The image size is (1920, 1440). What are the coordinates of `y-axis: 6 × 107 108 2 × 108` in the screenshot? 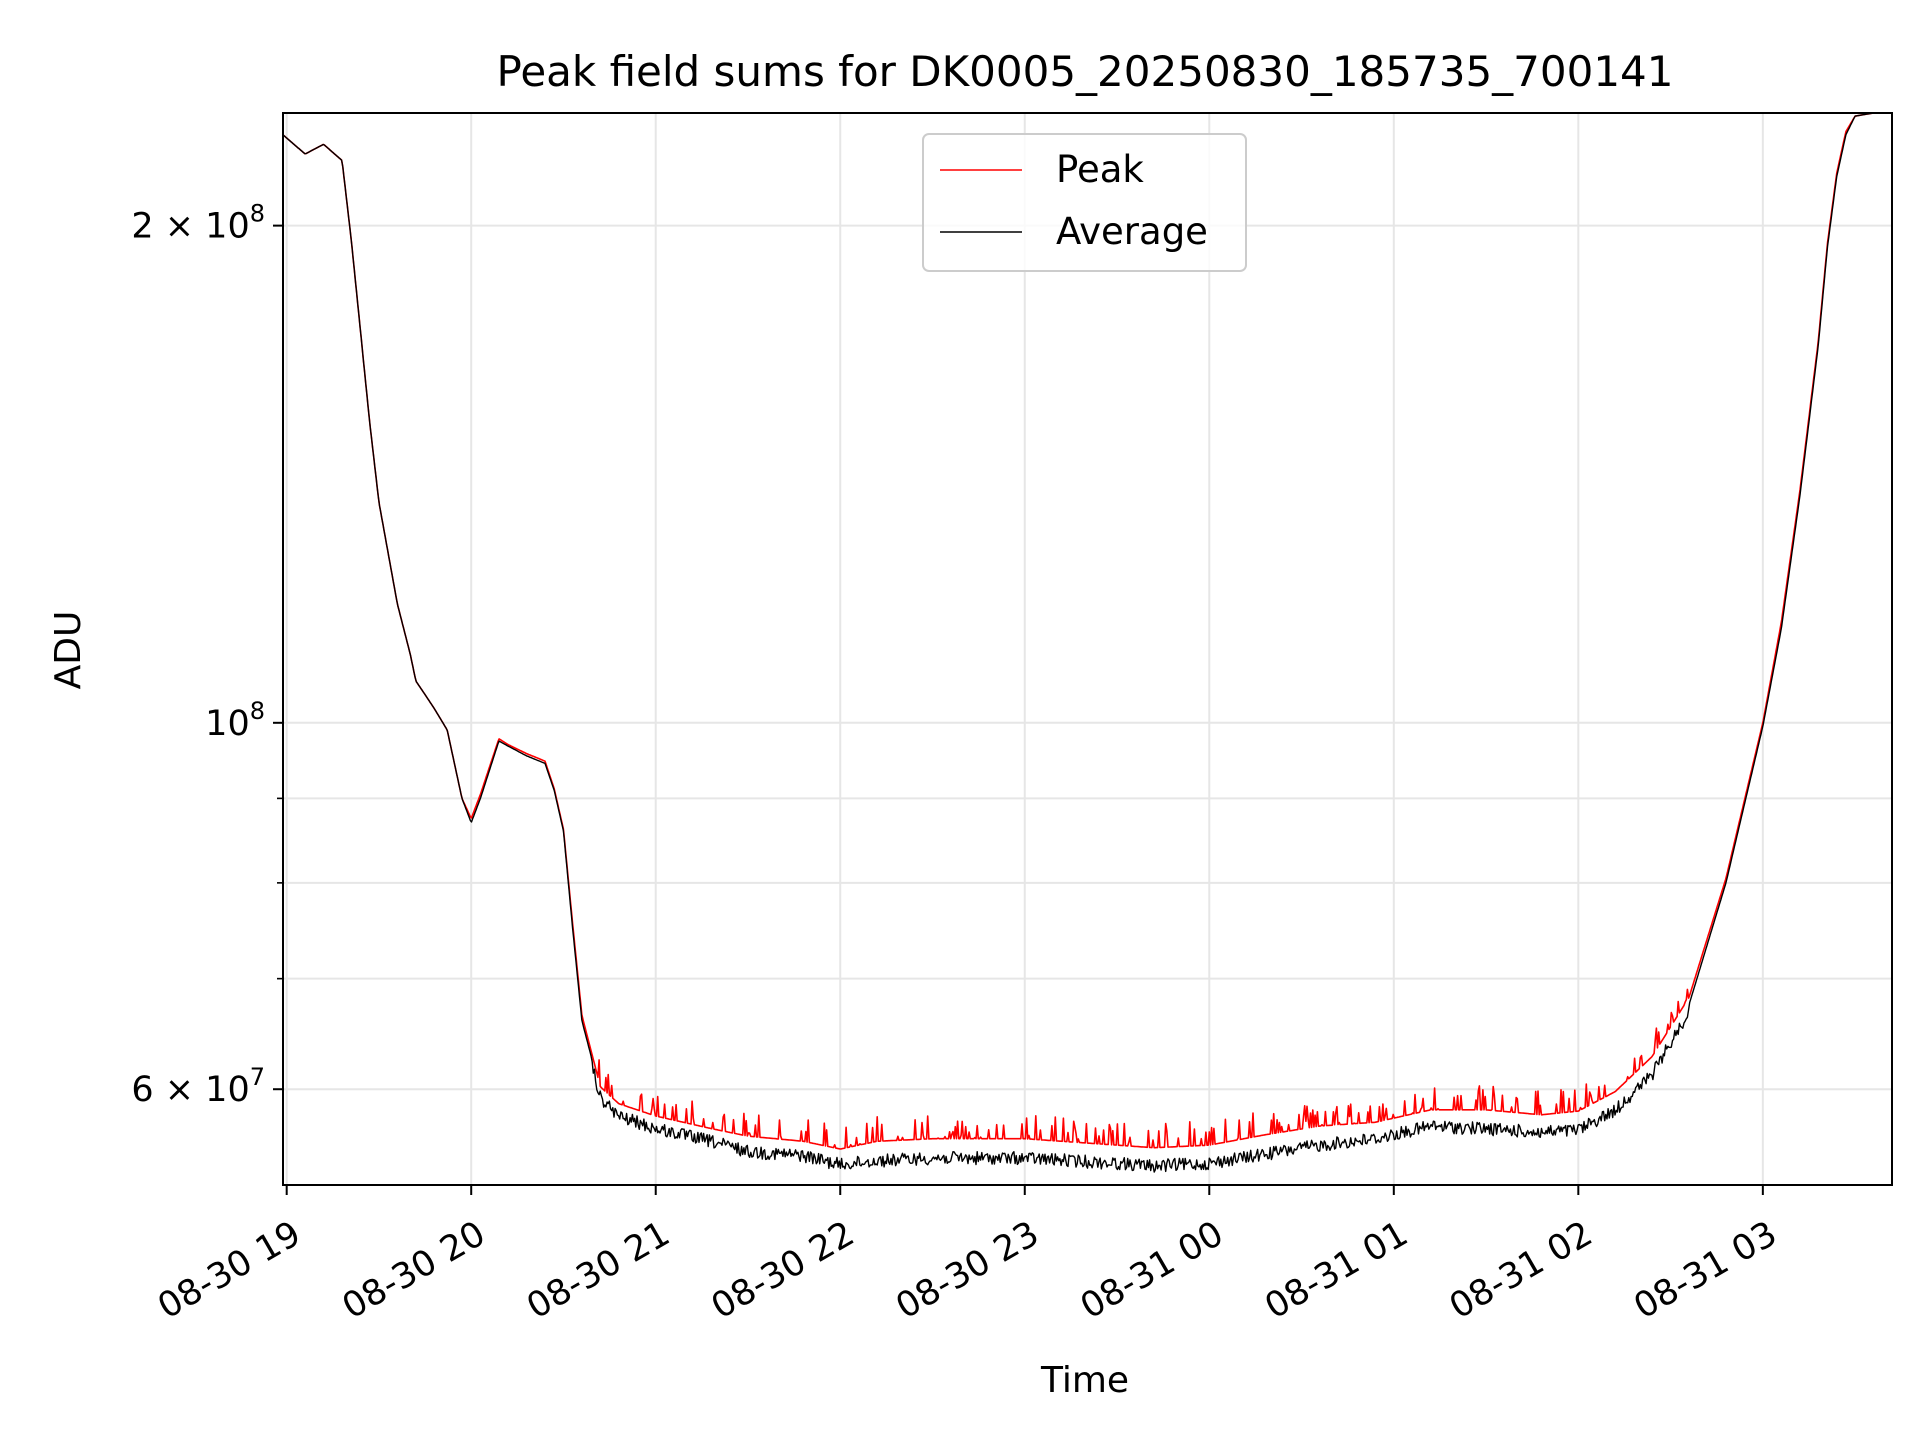 It's located at (207, 655).